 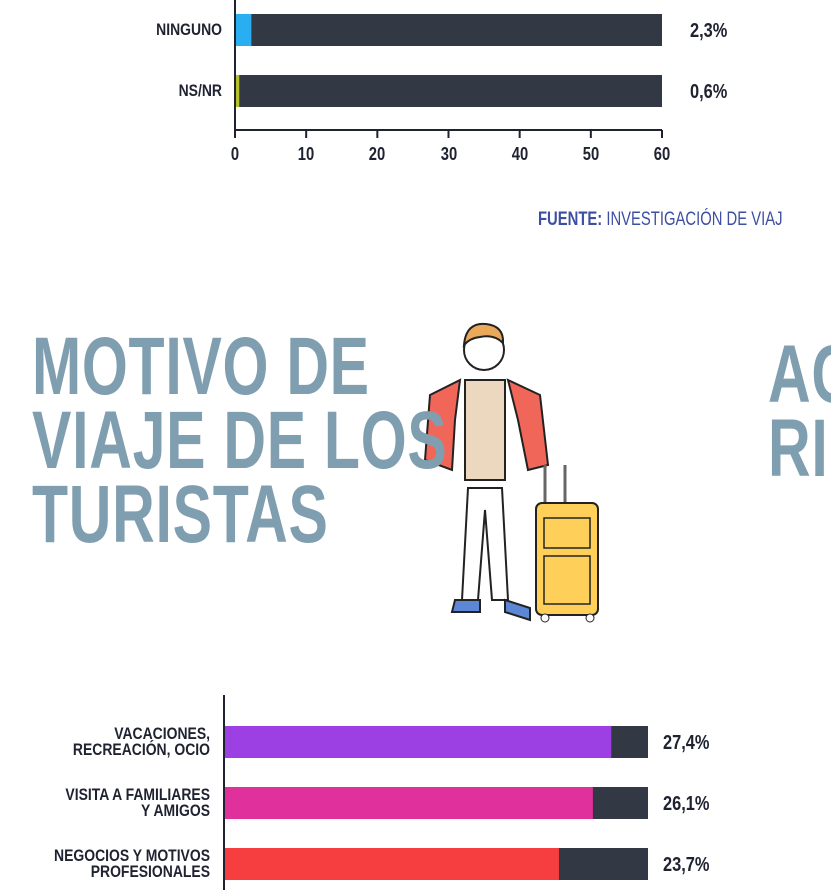 I want to click on value-label: 27,4%, so click(x=686, y=743).